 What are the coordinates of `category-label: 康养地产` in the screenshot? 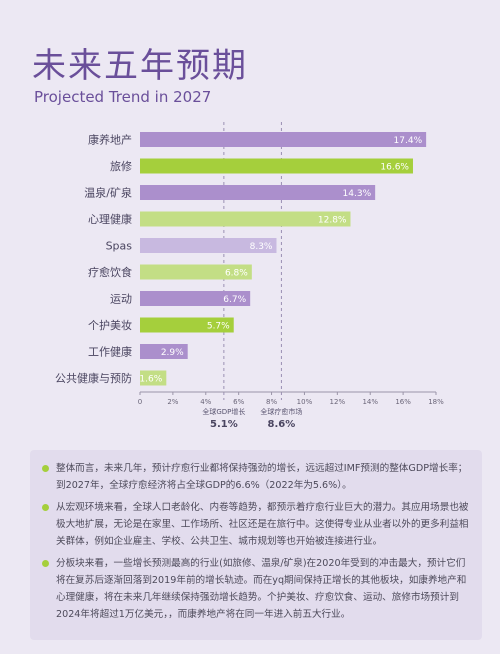 It's located at (110, 140).